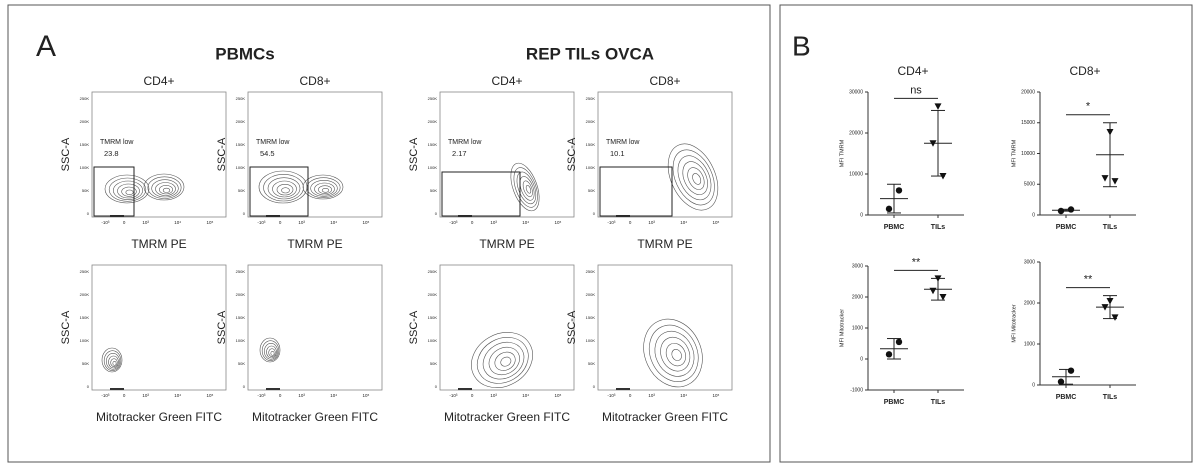  I want to click on gate-value: 23.8, so click(111, 153).